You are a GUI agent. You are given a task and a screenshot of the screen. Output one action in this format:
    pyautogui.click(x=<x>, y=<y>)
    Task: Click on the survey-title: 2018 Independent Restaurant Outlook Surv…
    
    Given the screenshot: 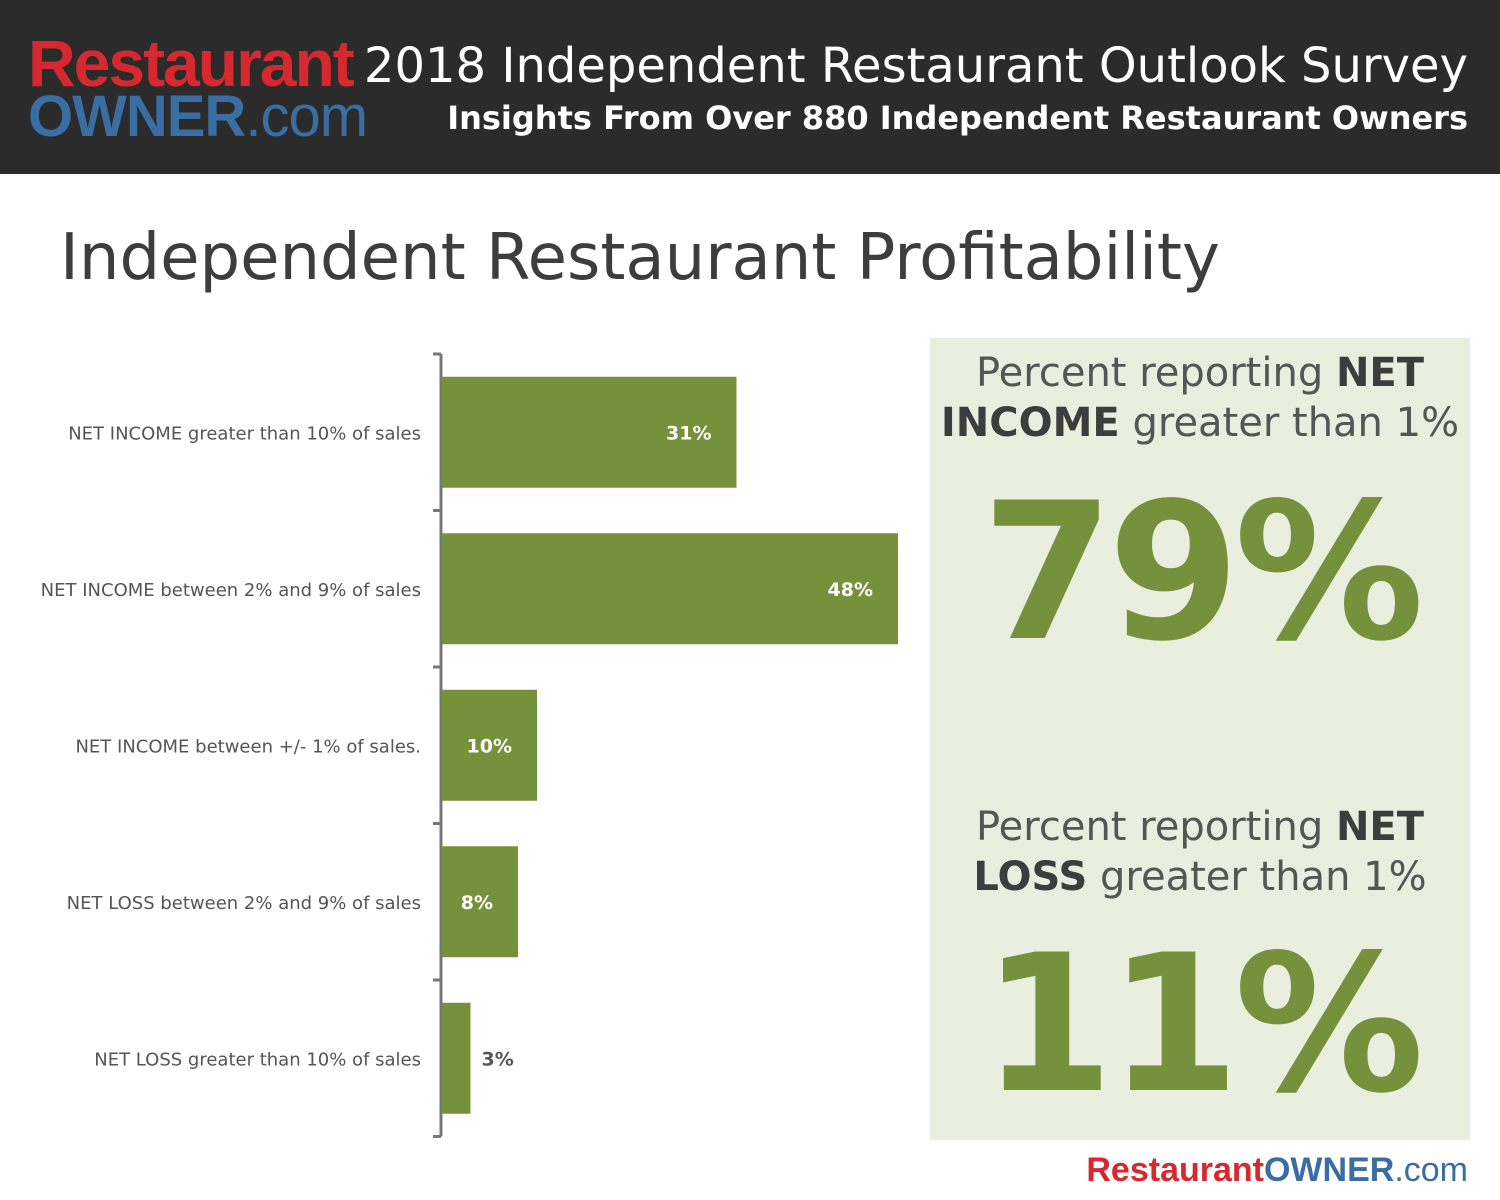 What is the action you would take?
    pyautogui.click(x=915, y=66)
    